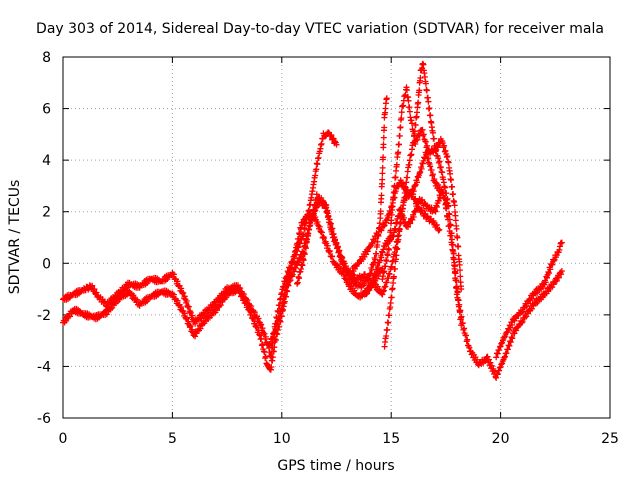  Describe the element at coordinates (46, 58) in the screenshot. I see `y-tick-label: 8` at that location.